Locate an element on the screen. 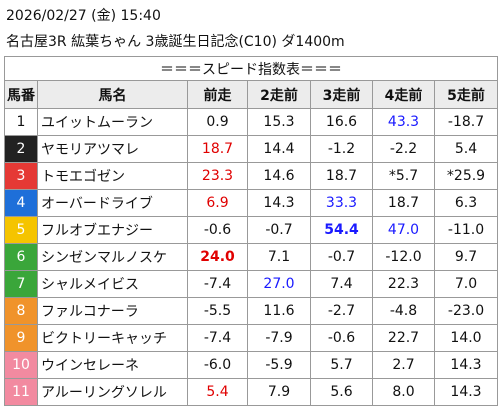  speed-index: 5.7 is located at coordinates (341, 365).